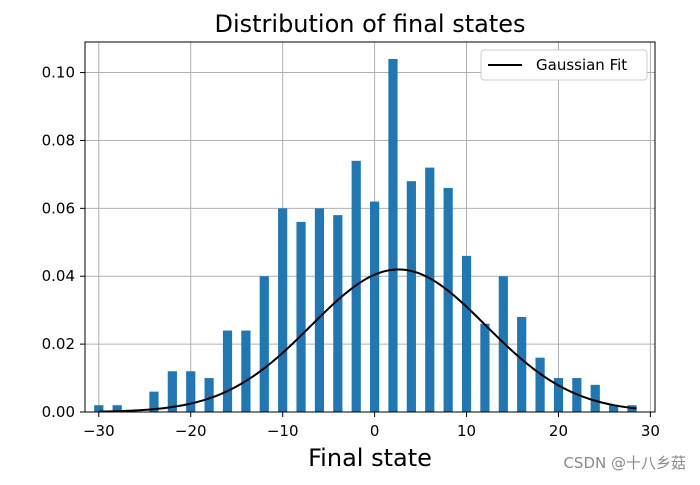  Describe the element at coordinates (650, 431) in the screenshot. I see `x-tick-label: 30` at that location.